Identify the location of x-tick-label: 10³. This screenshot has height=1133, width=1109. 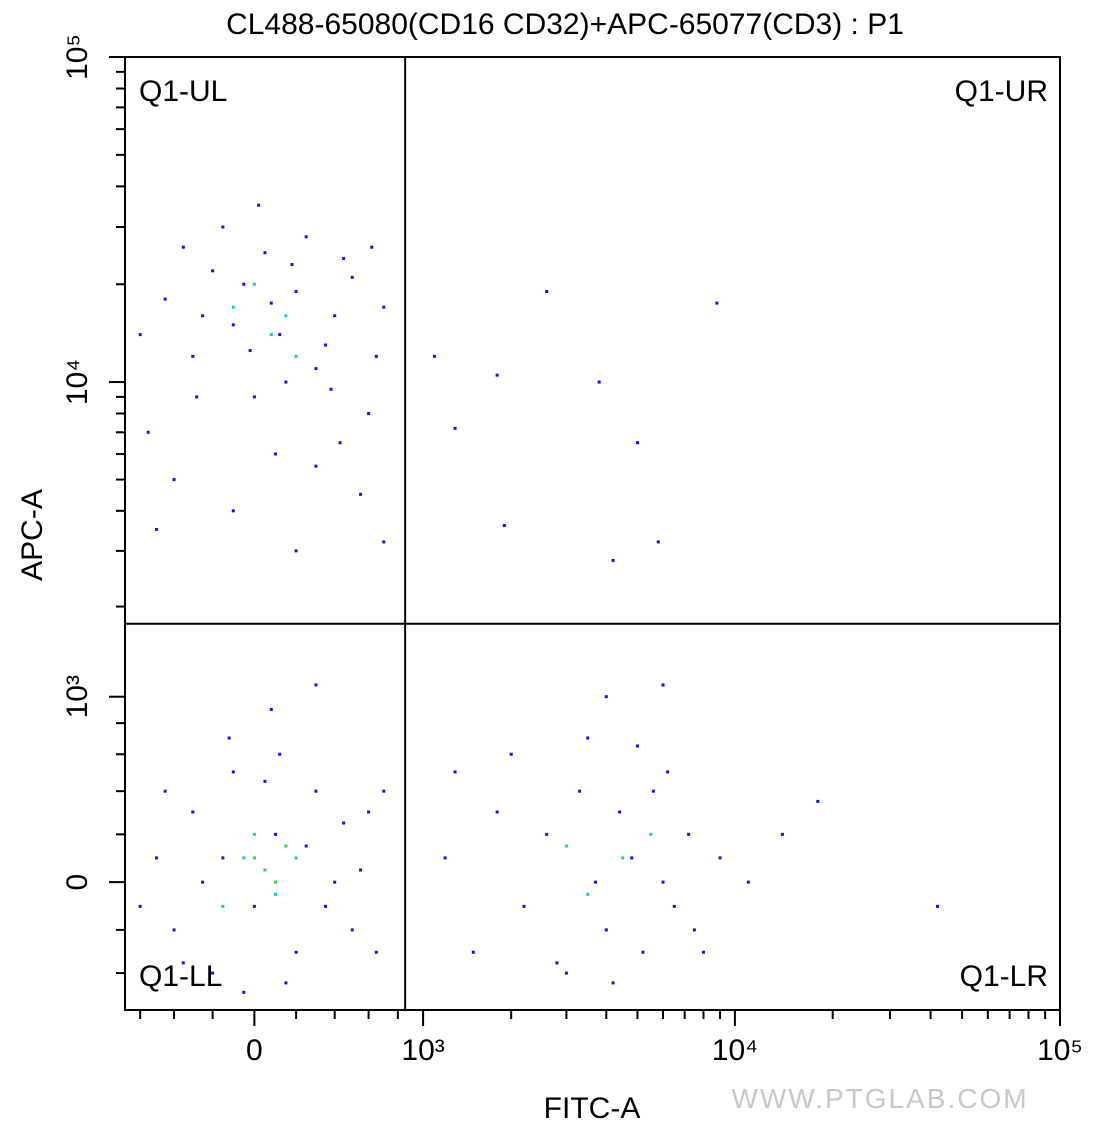
(422, 1050).